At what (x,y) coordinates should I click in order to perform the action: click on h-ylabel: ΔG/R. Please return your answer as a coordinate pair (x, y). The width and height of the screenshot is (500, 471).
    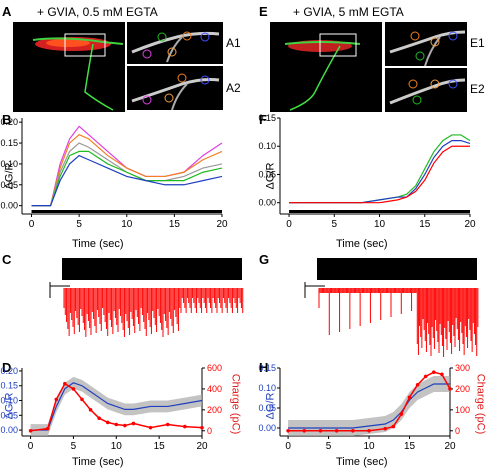
    Looking at the image, I should click on (270, 406).